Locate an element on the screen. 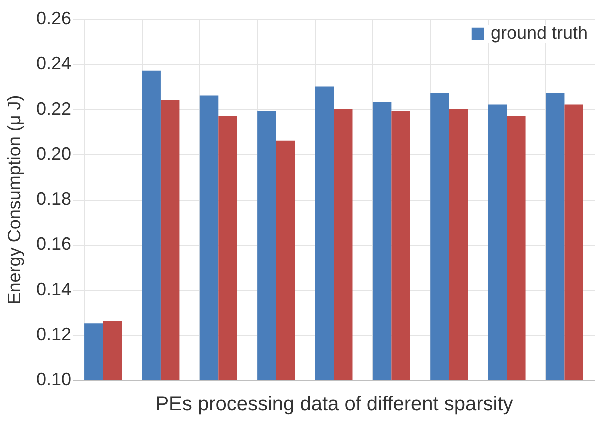  y-axis-title: Energy Consumption (μ J) is located at coordinates (14, 200).